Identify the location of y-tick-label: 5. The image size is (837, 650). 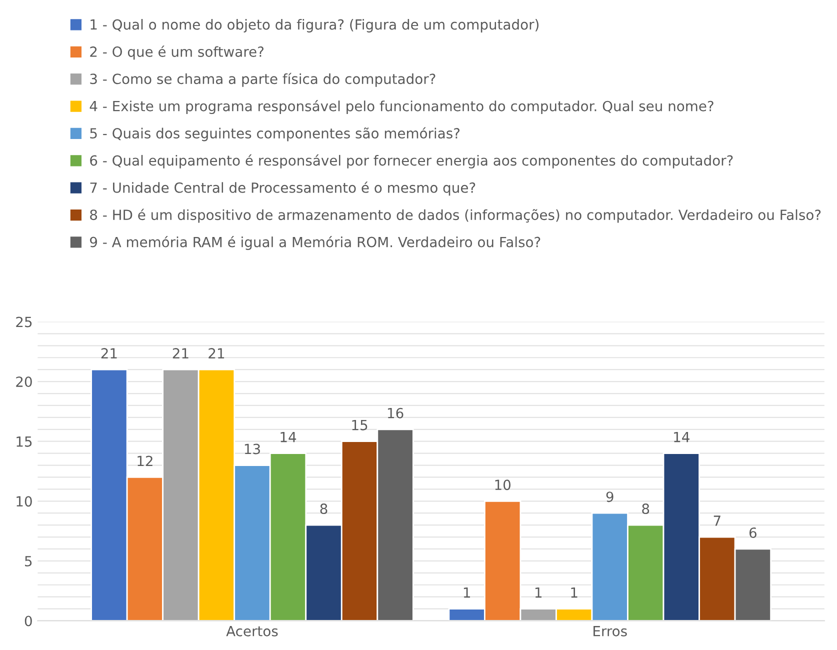
(28, 561).